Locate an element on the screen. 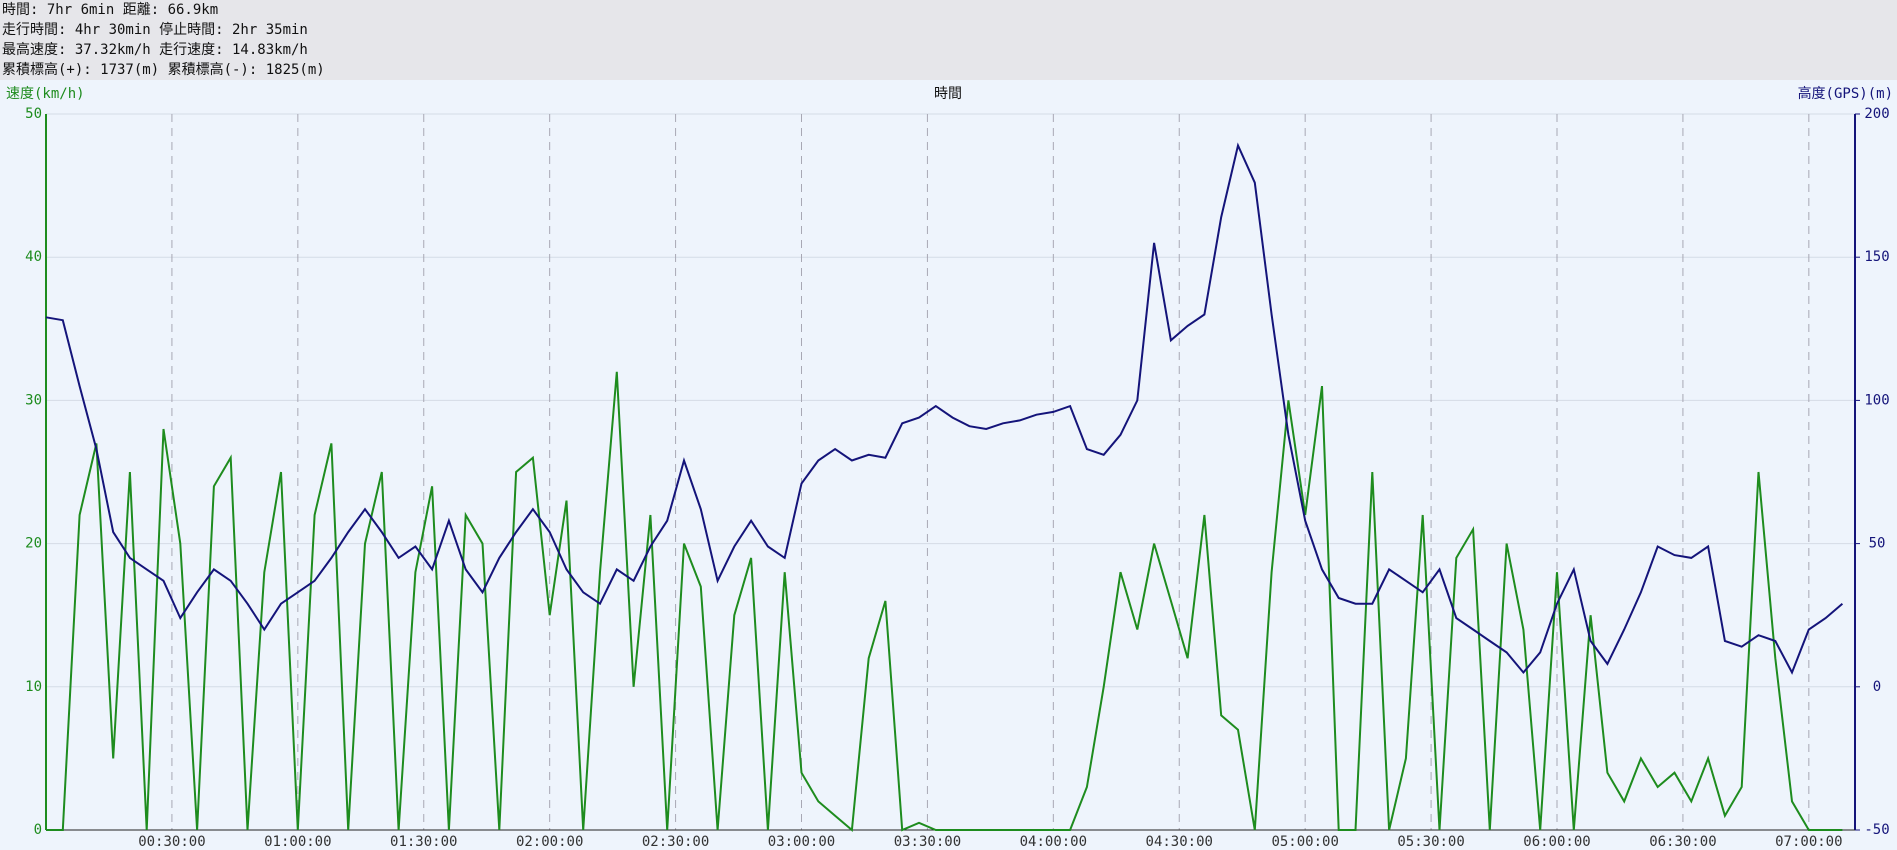 This screenshot has width=1897, height=850. y-tick-label: 10 is located at coordinates (33, 687).